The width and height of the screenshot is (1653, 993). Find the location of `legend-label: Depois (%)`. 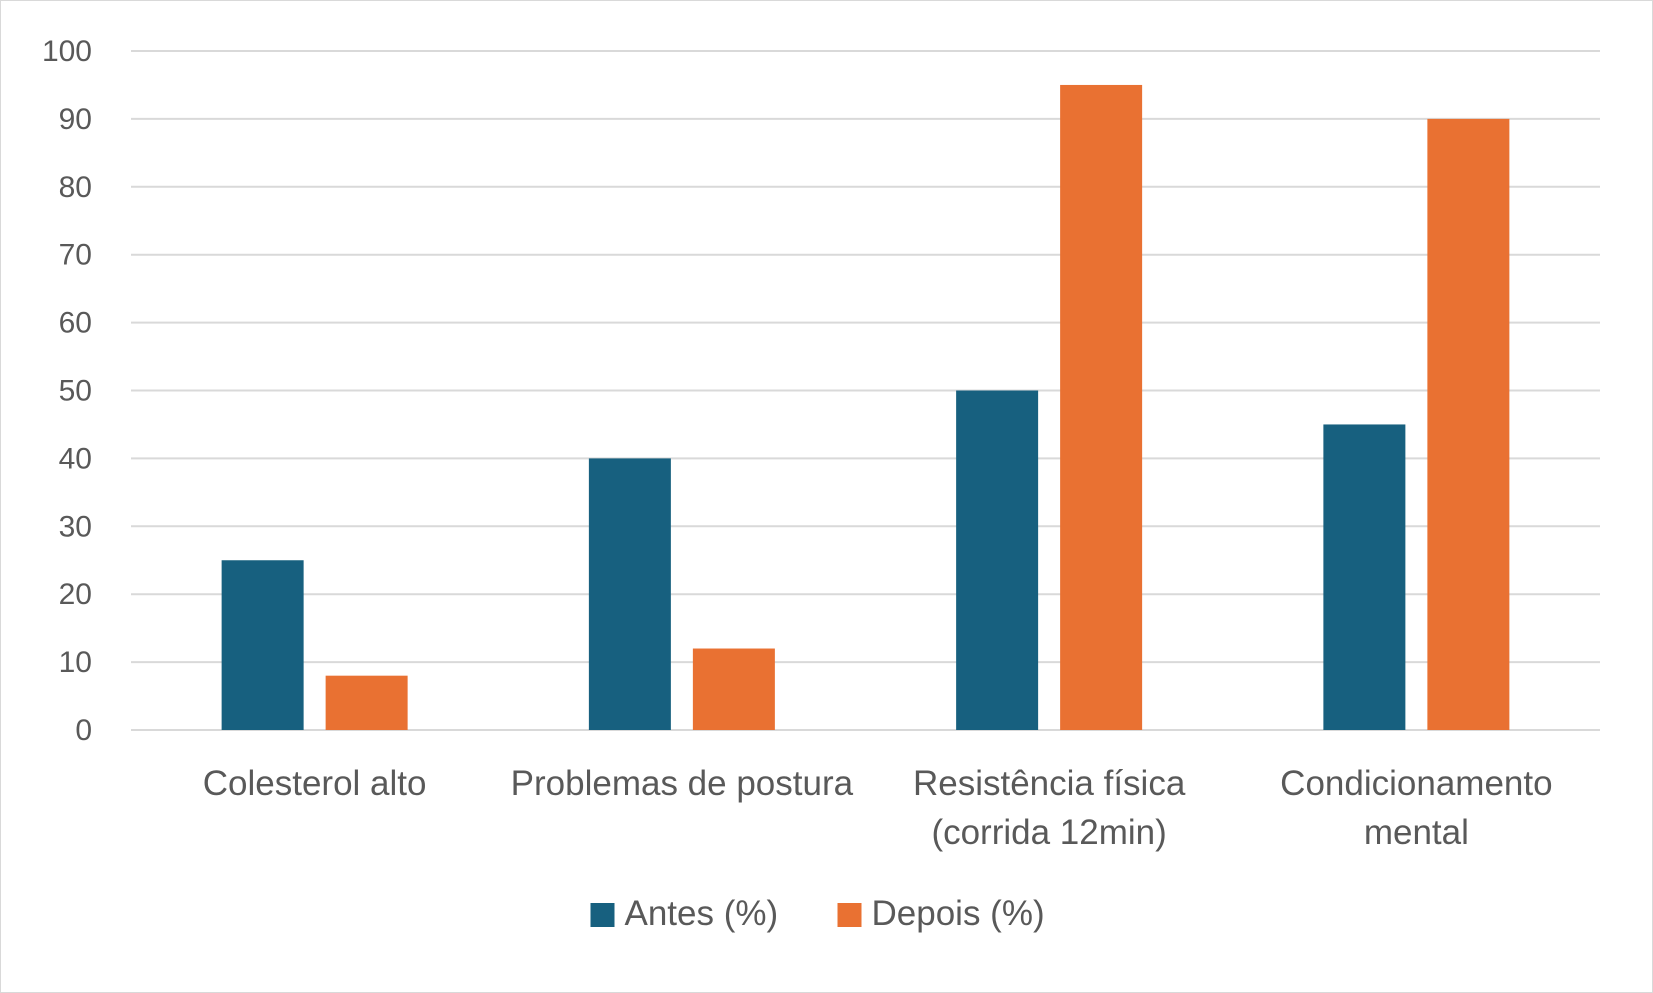

legend-label: Depois (%) is located at coordinates (958, 913).